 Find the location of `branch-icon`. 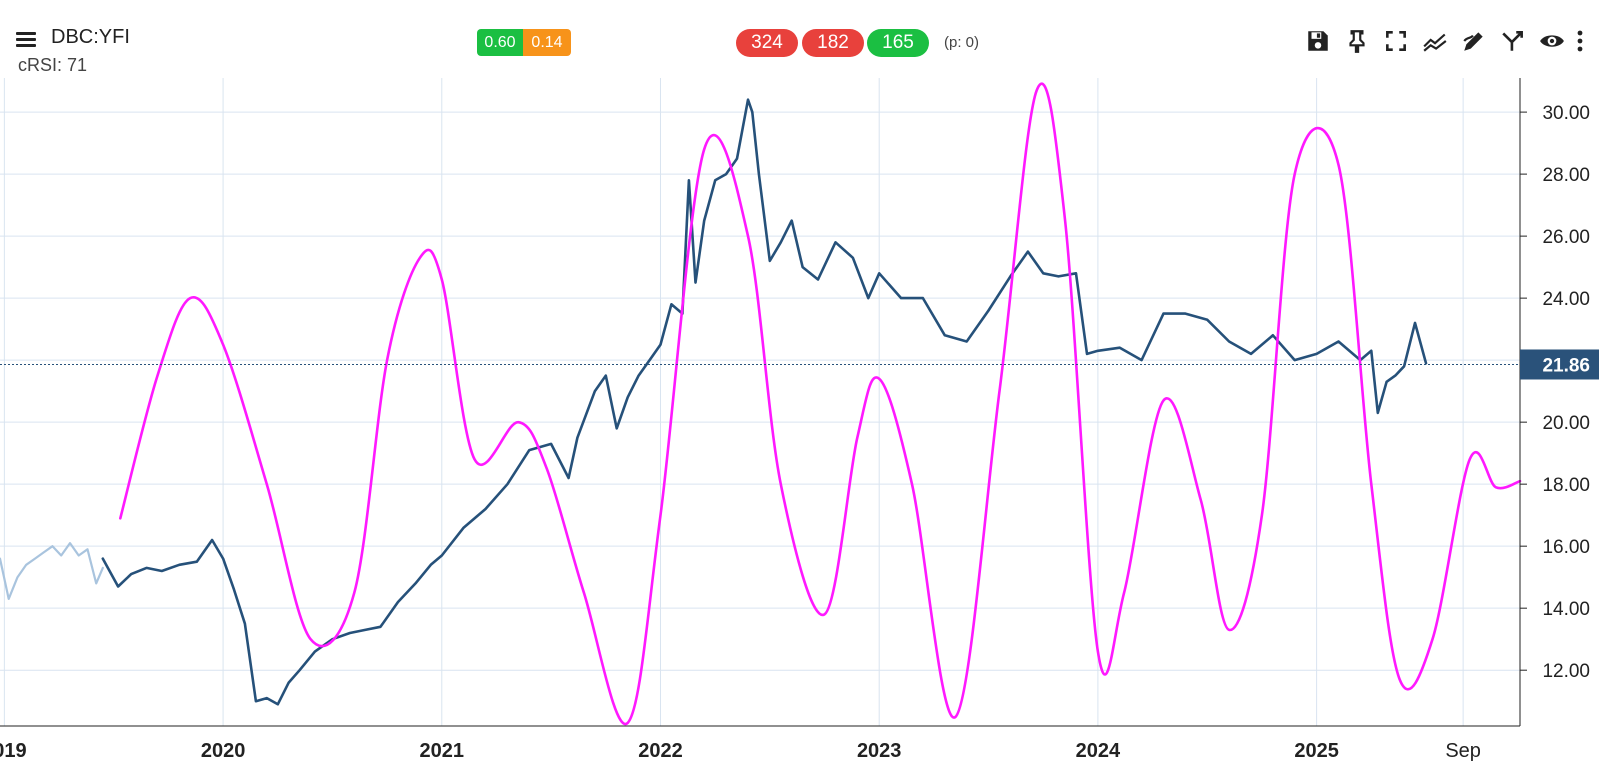

branch-icon is located at coordinates (1513, 41).